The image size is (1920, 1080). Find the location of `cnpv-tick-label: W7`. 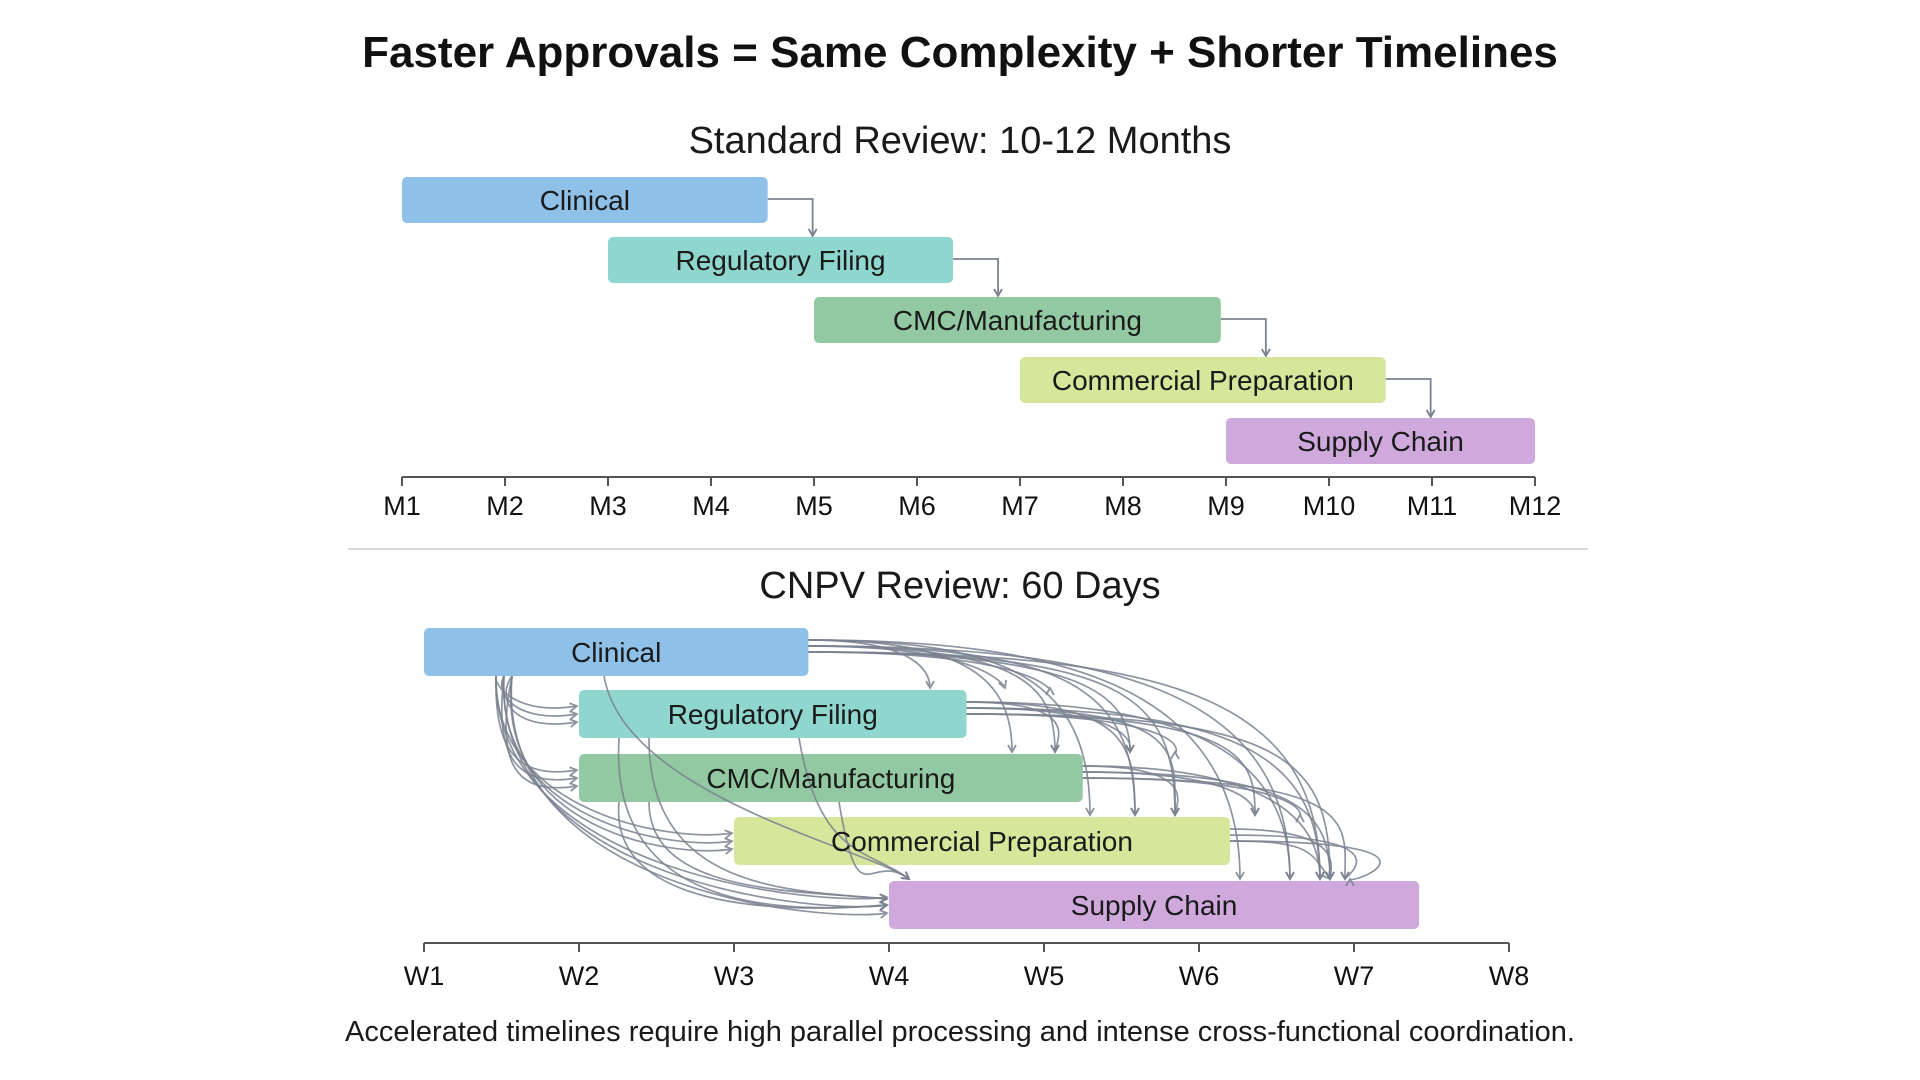

cnpv-tick-label: W7 is located at coordinates (1354, 976).